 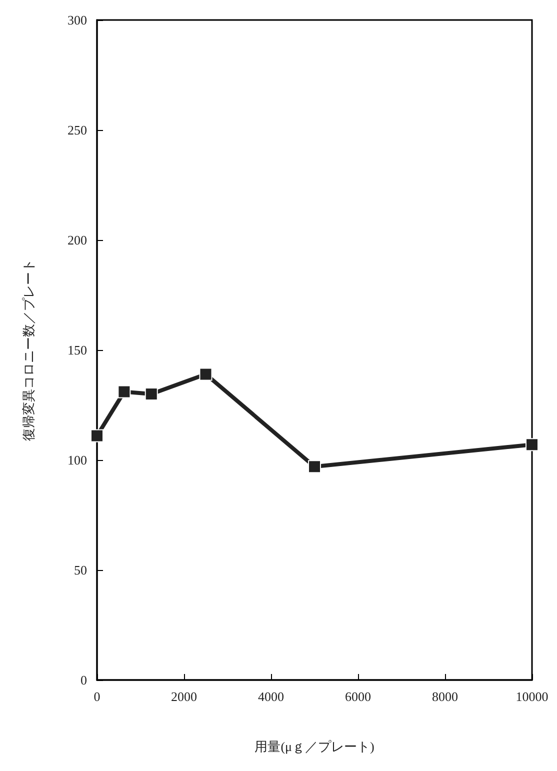 I want to click on y-tick-label: 200, so click(x=77, y=240).